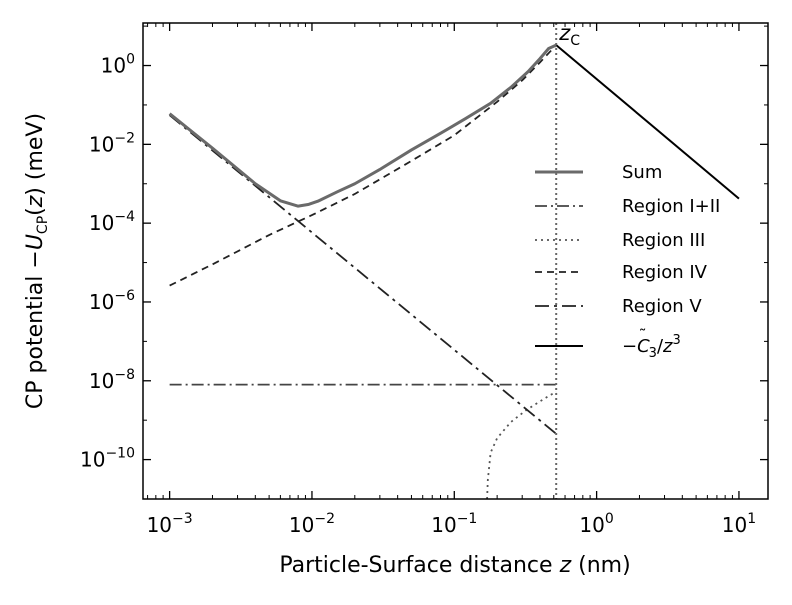  Describe the element at coordinates (671, 206) in the screenshot. I see `legend-label-region-i-ii: Region I+II` at that location.